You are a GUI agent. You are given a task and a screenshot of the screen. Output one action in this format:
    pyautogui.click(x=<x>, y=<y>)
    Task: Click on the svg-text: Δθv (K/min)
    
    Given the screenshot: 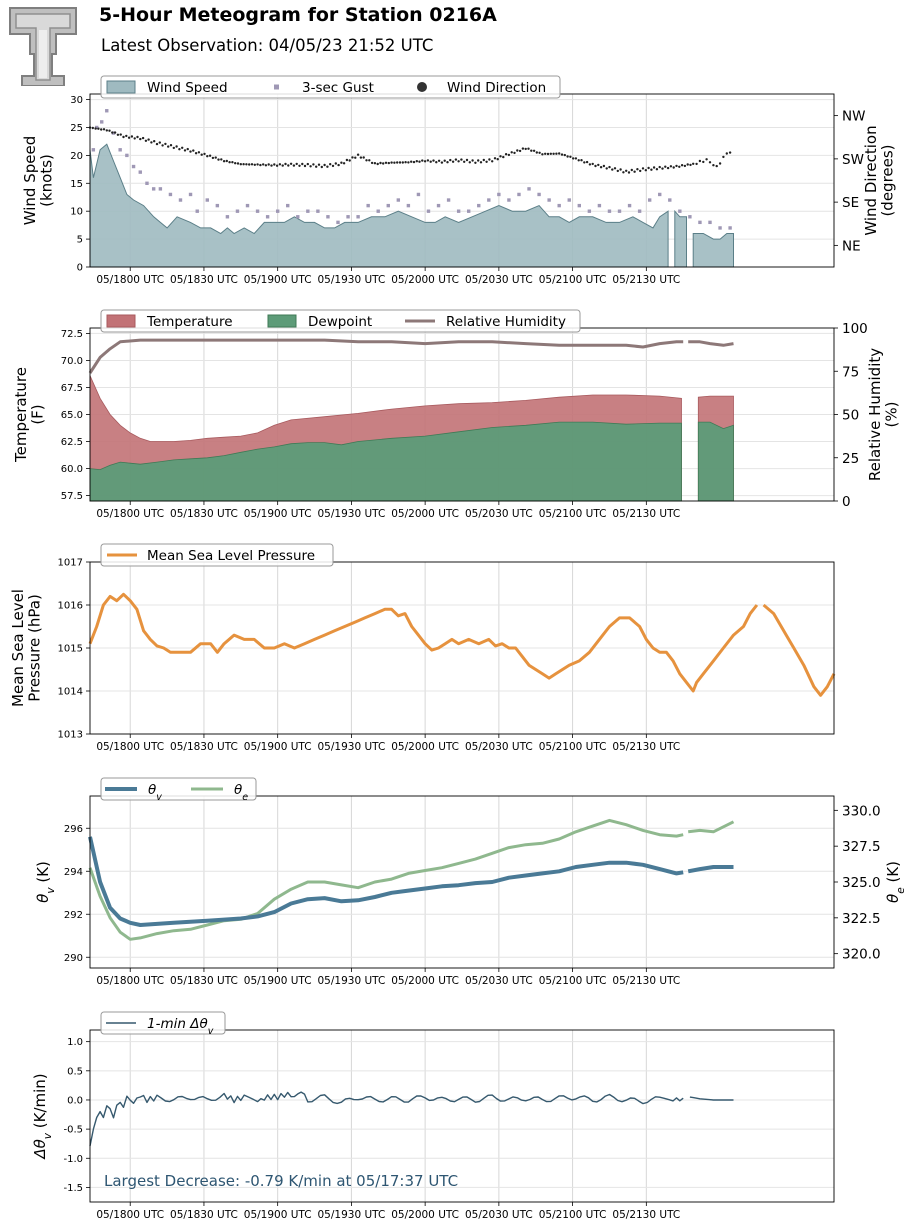 What is the action you would take?
    pyautogui.click(x=42, y=1116)
    